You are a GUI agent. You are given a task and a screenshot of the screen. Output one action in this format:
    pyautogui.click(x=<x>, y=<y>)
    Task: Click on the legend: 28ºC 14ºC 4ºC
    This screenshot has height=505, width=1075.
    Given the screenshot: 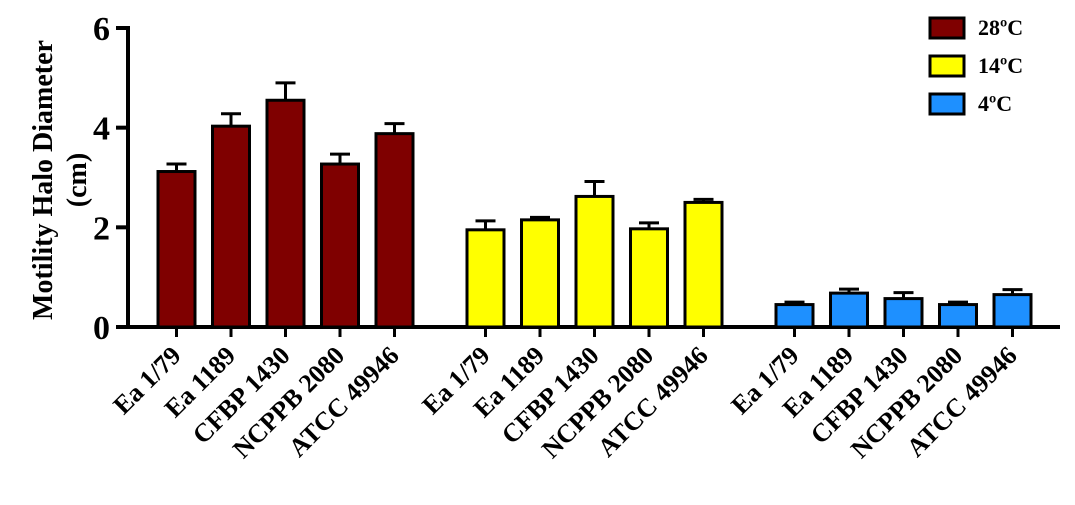 What is the action you would take?
    pyautogui.click(x=975, y=65)
    